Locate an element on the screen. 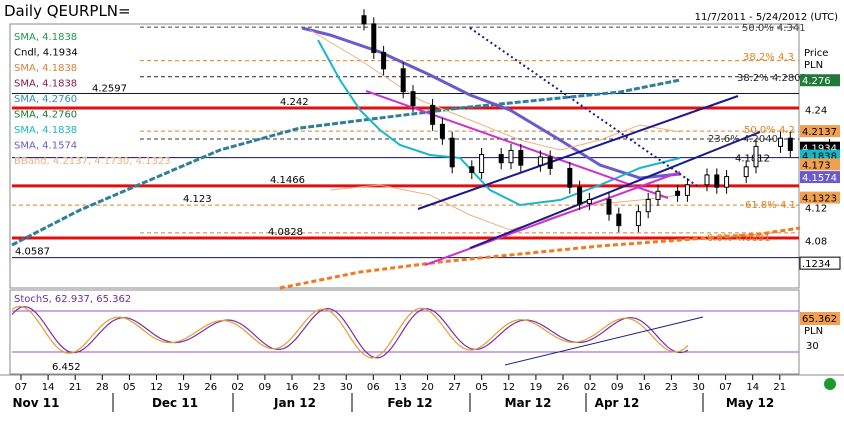  trendline-magenta-upper is located at coordinates (517, 144).